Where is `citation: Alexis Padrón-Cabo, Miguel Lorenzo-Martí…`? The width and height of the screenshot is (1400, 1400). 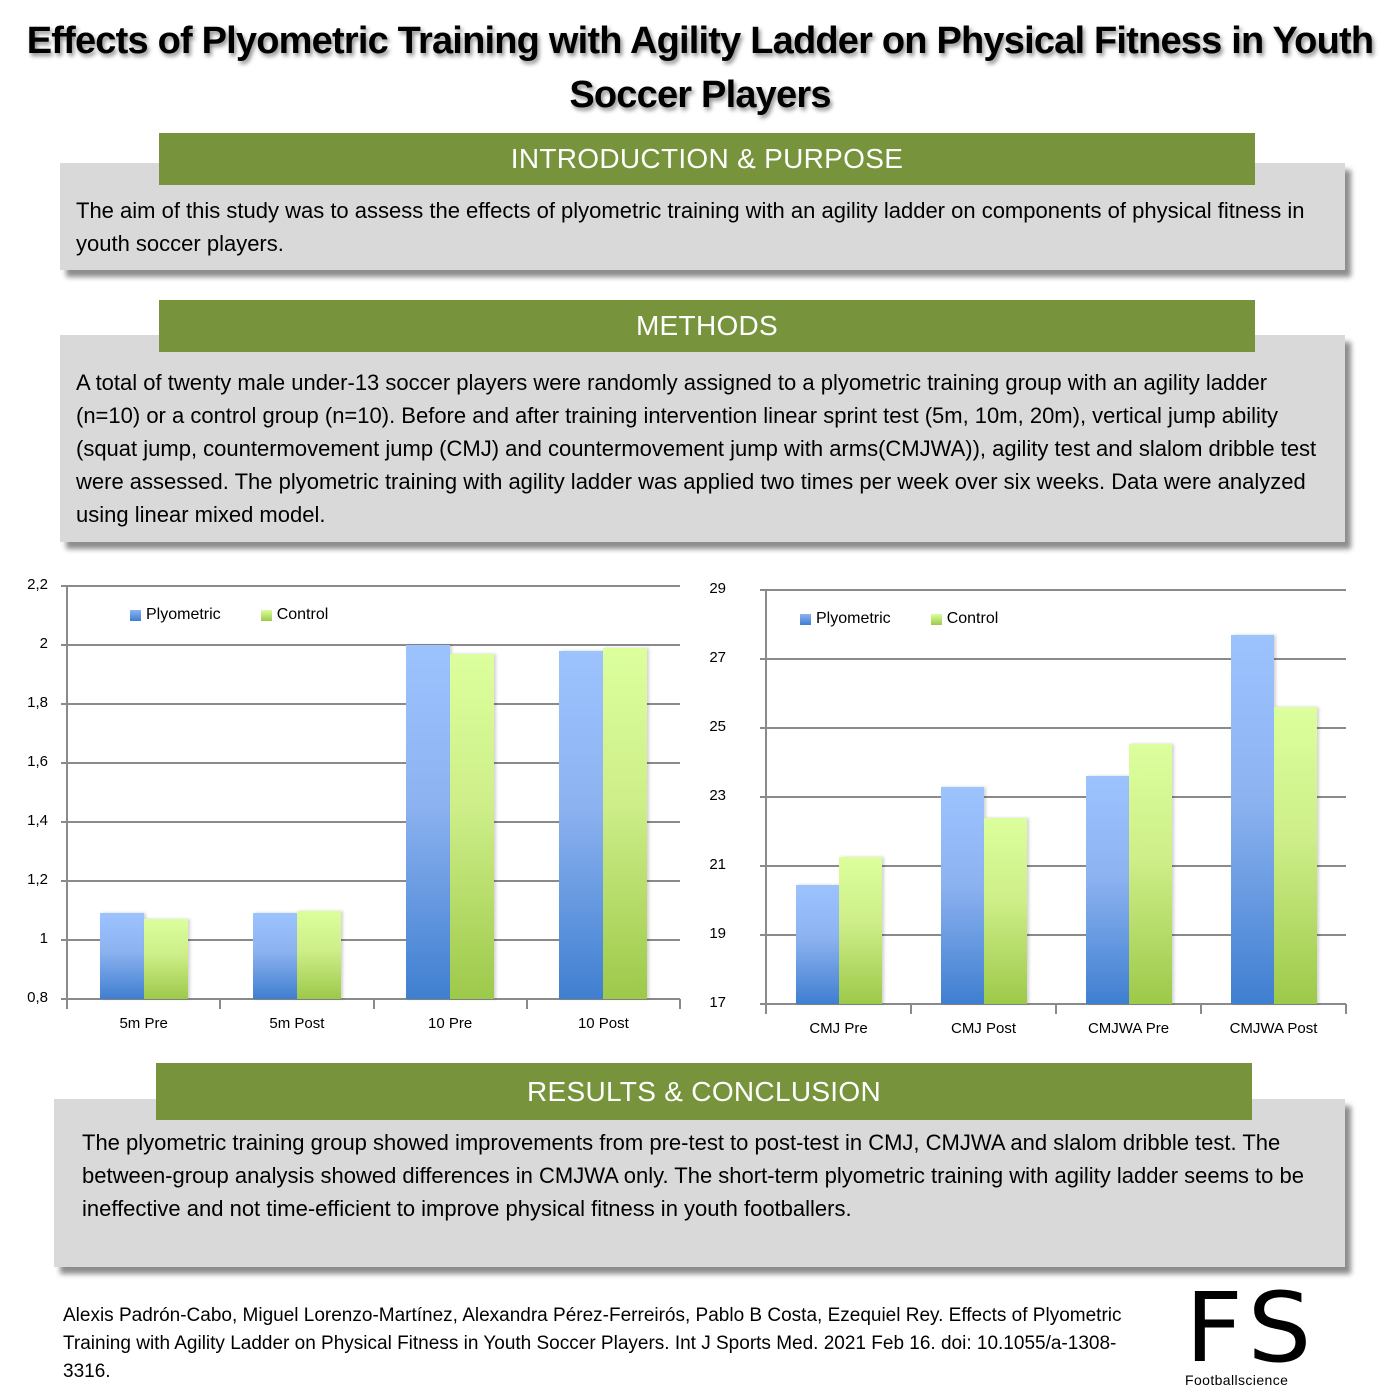 citation: Alexis Padrón-Cabo, Miguel Lorenzo-Martí… is located at coordinates (592, 1343).